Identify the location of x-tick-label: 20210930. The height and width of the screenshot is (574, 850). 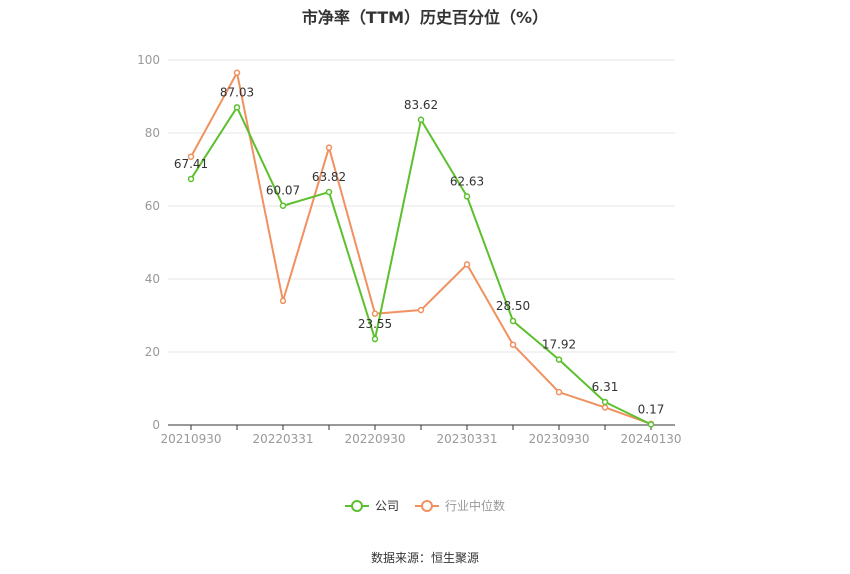
(190, 439).